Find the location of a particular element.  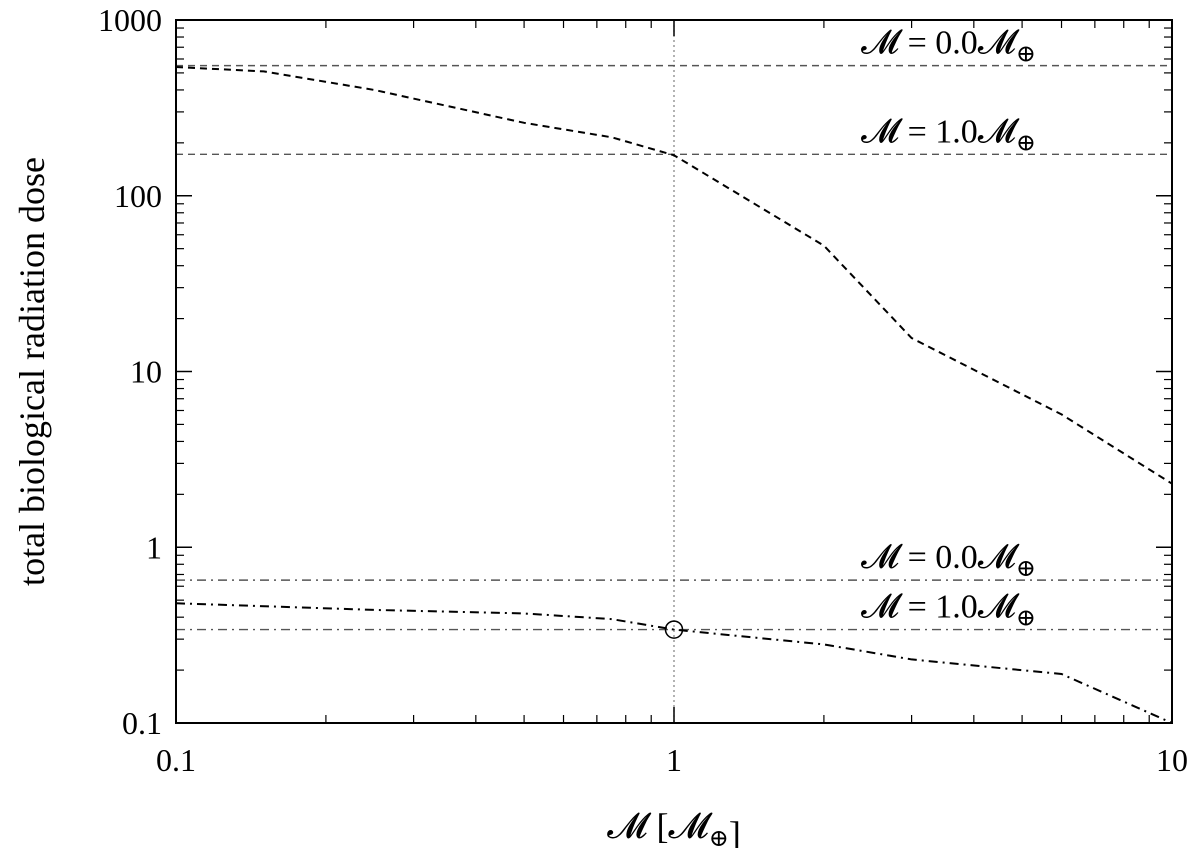

x-tick-label: 10 is located at coordinates (1172, 760).